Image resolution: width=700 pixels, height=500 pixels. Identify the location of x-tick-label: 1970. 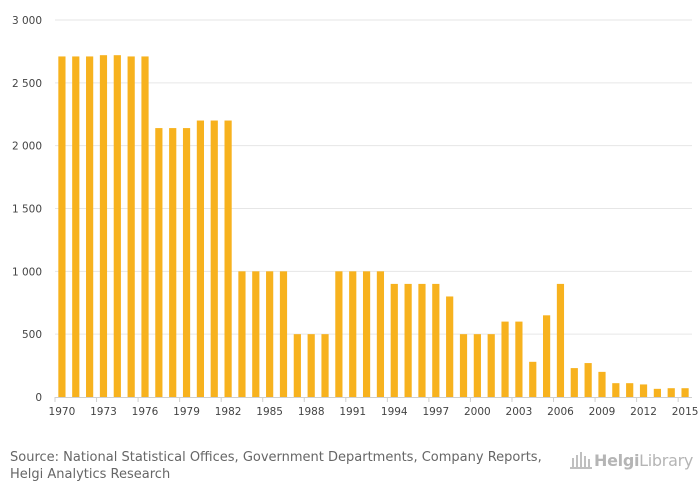
(62, 412).